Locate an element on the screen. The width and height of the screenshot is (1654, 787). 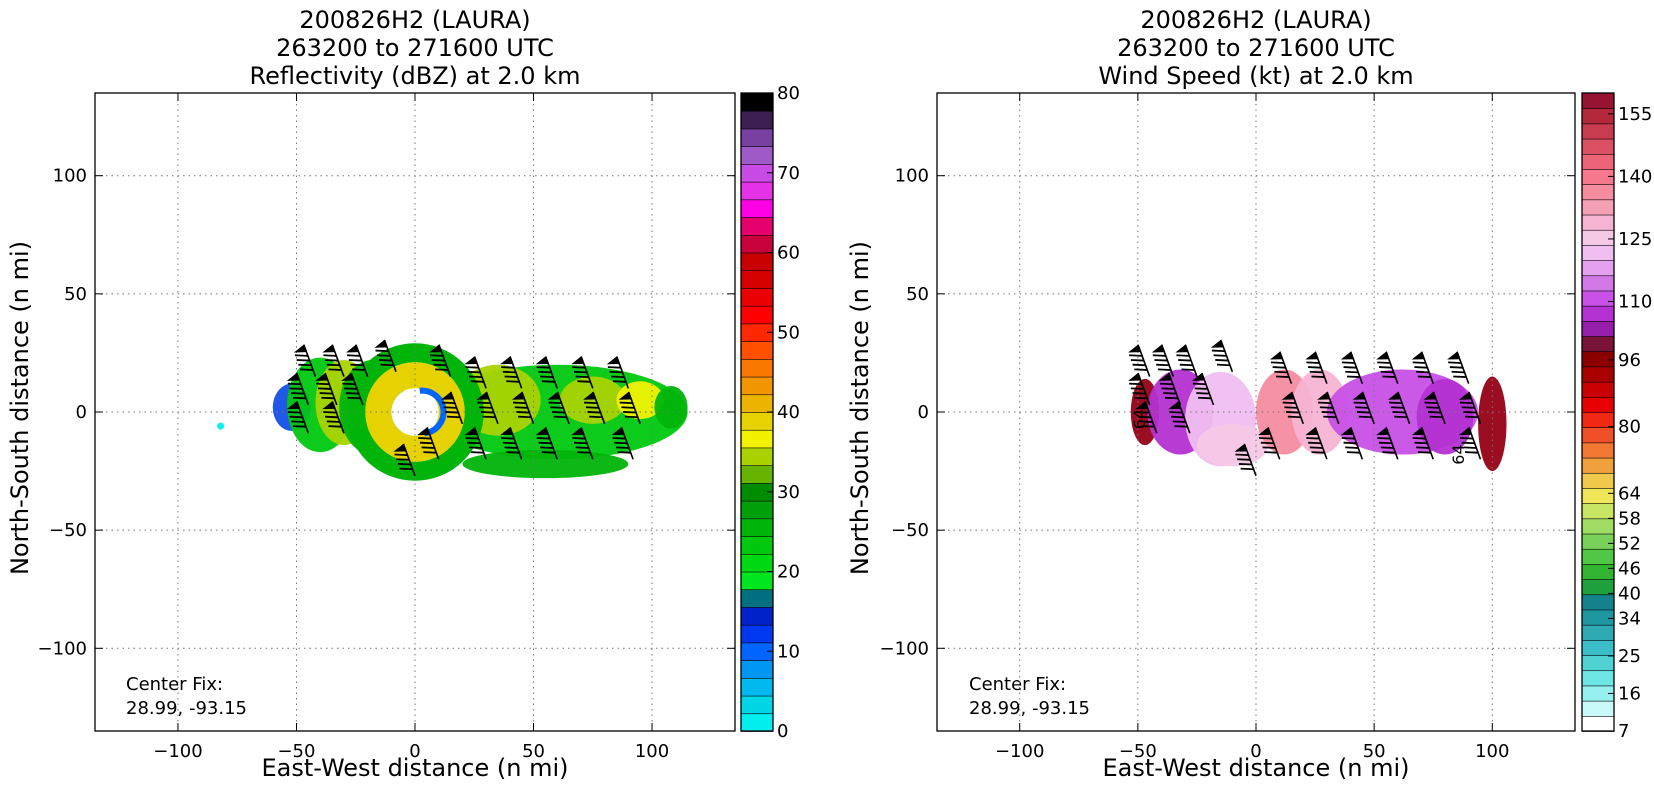
wind-colorbar-label: 46 is located at coordinates (1629, 568).